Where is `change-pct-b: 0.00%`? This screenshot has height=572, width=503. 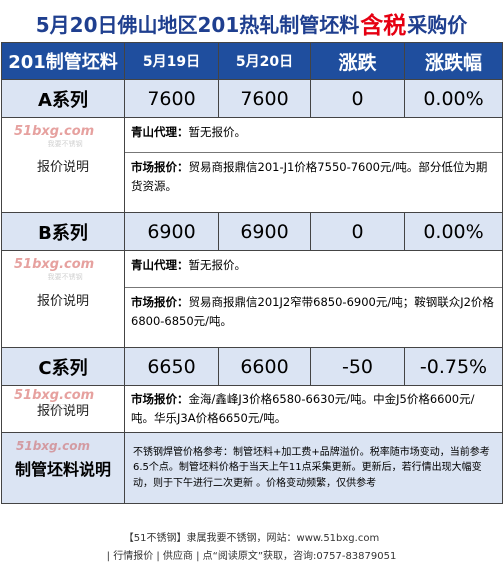
change-pct-b: 0.00% is located at coordinates (453, 231).